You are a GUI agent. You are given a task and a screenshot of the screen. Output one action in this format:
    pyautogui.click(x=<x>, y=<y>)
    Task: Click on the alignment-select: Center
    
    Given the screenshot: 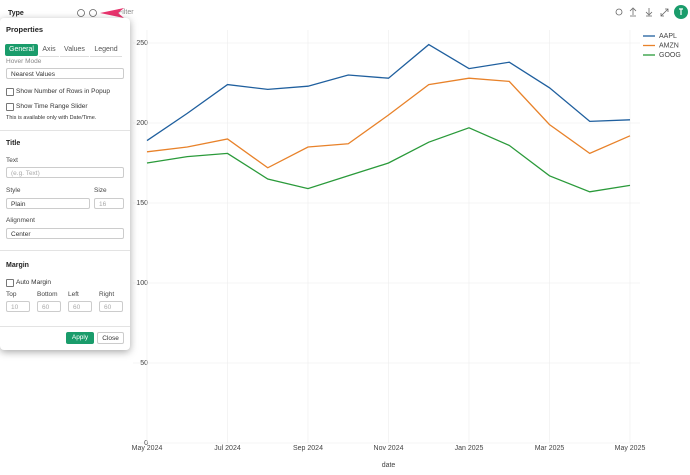 What is the action you would take?
    pyautogui.click(x=65, y=233)
    